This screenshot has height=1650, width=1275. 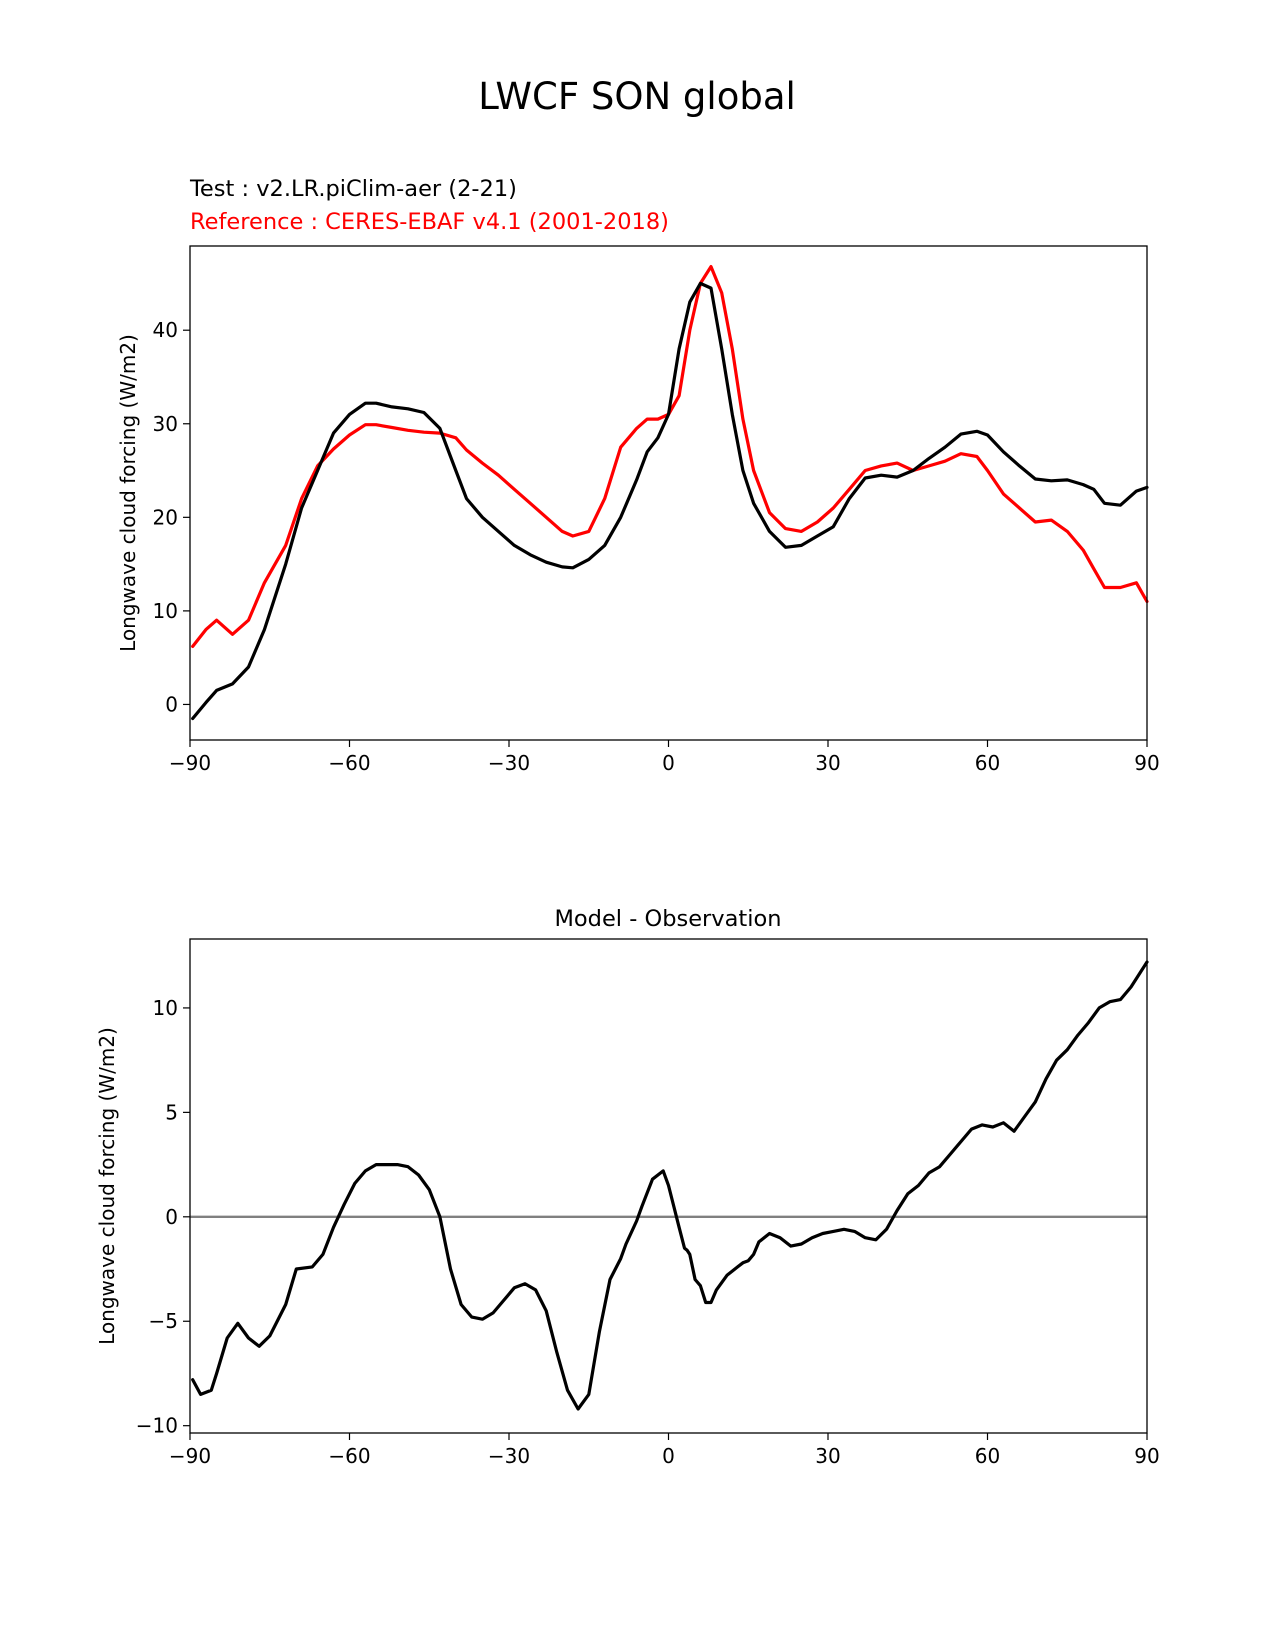 I want to click on bottom-title: Model - Observation, so click(x=668, y=919).